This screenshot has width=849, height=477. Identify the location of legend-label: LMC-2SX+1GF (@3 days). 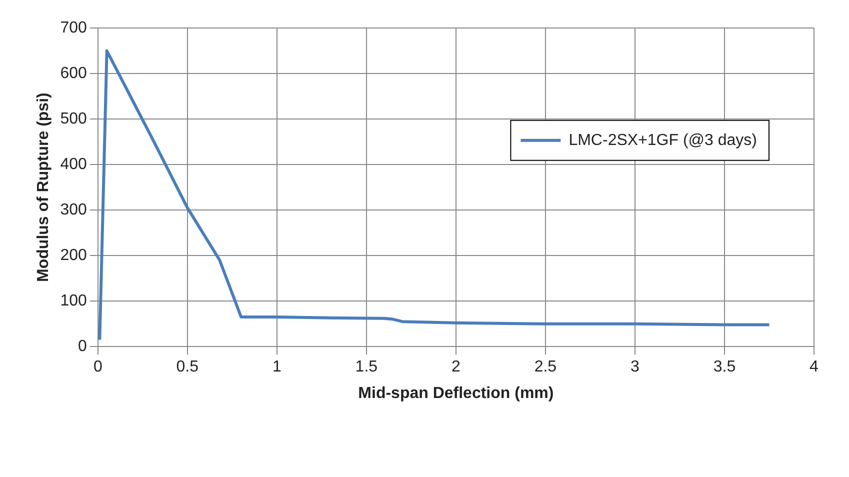
(662, 140).